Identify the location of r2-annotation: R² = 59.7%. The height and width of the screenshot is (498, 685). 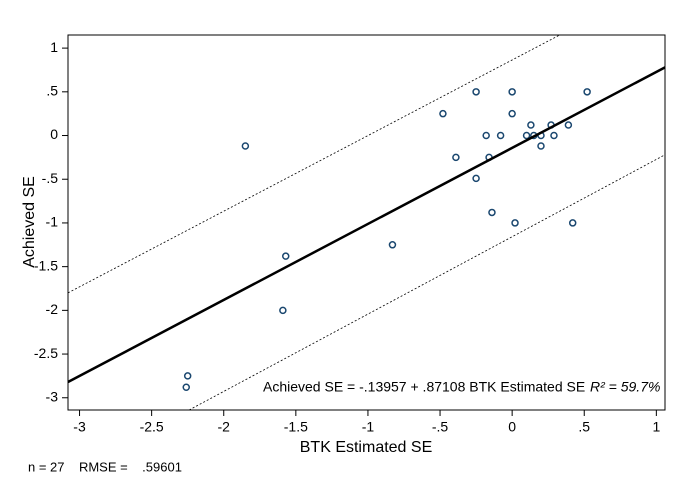
(625, 387).